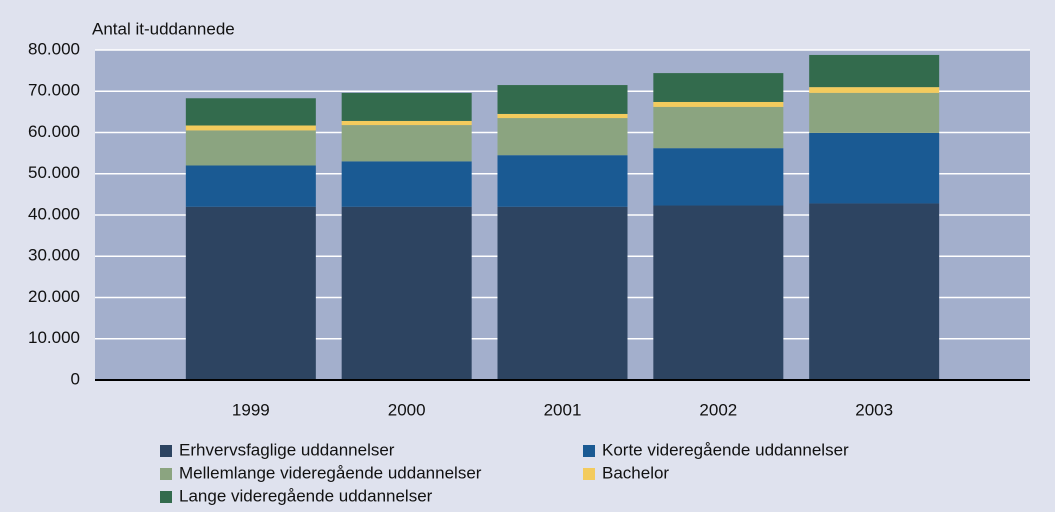 This screenshot has height=512, width=1055. What do you see at coordinates (54, 337) in the screenshot?
I see `y-tick-label: 10.000` at bounding box center [54, 337].